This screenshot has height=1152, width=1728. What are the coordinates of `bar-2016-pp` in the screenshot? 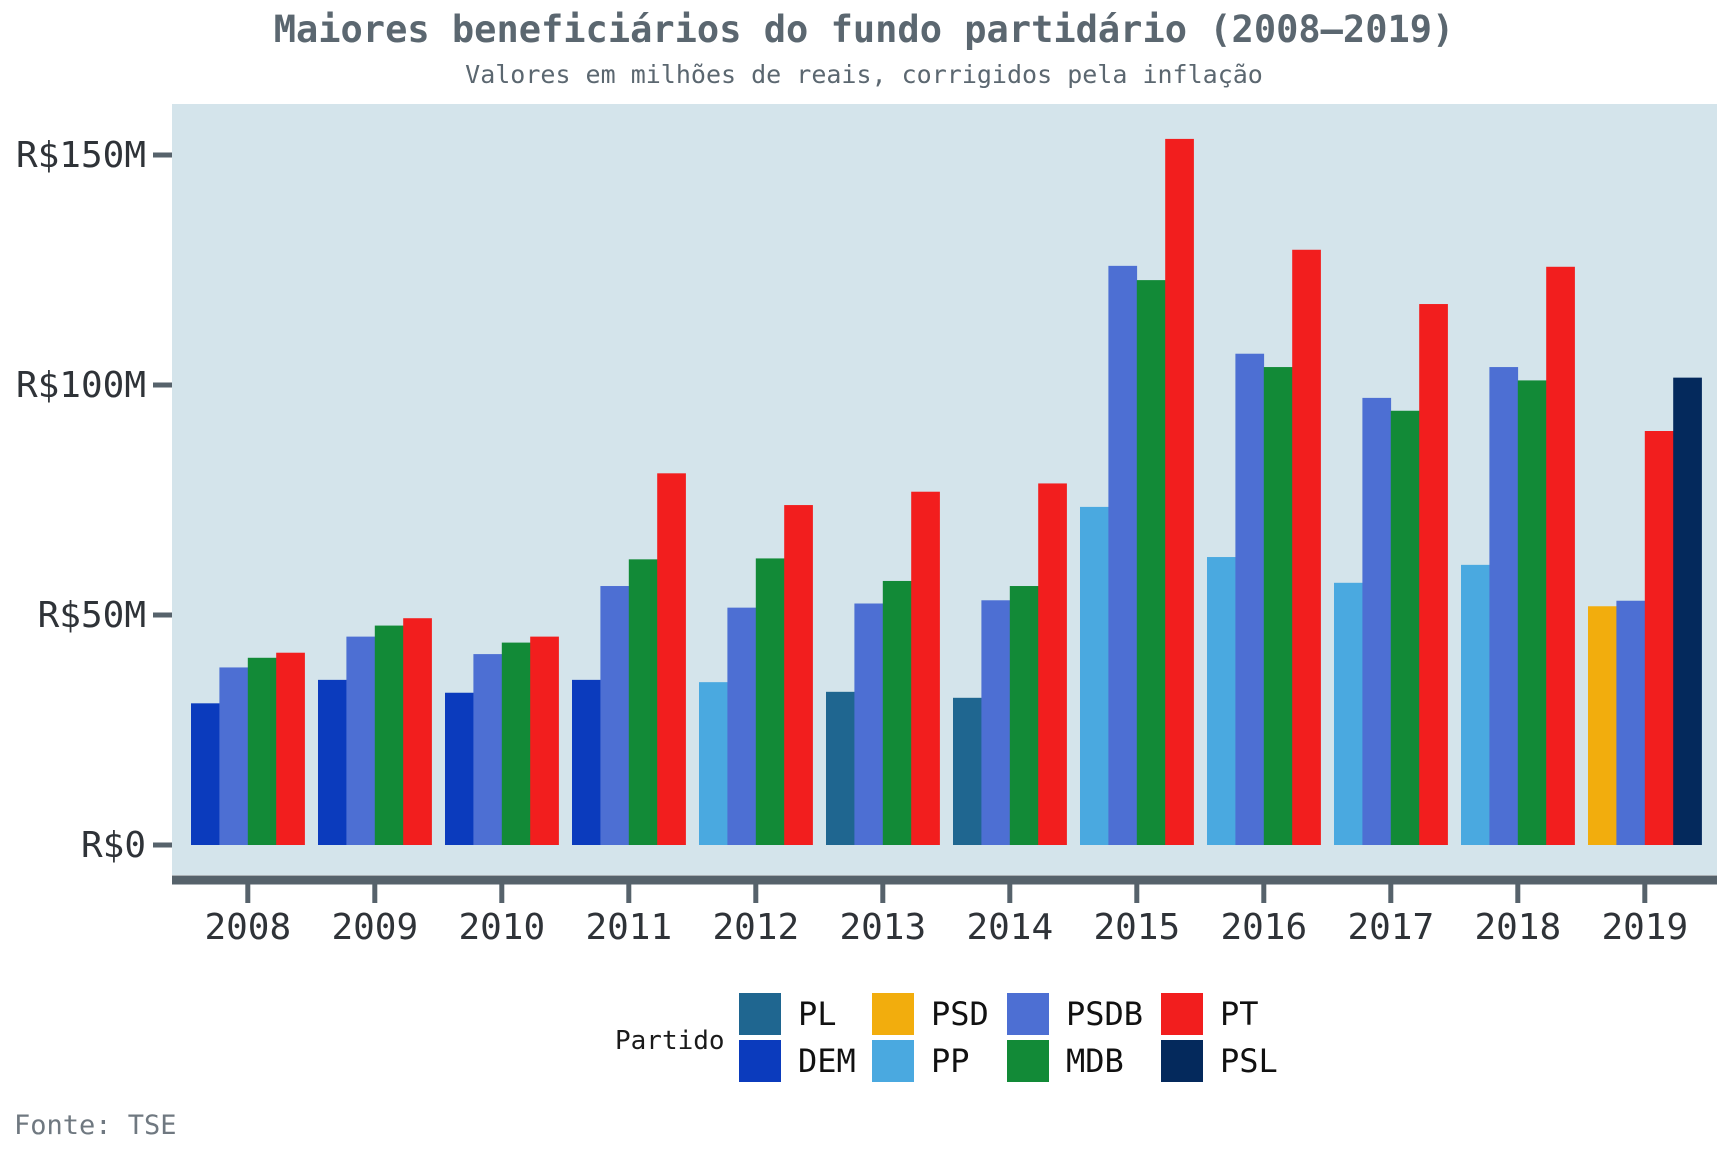 It's located at (1221, 701).